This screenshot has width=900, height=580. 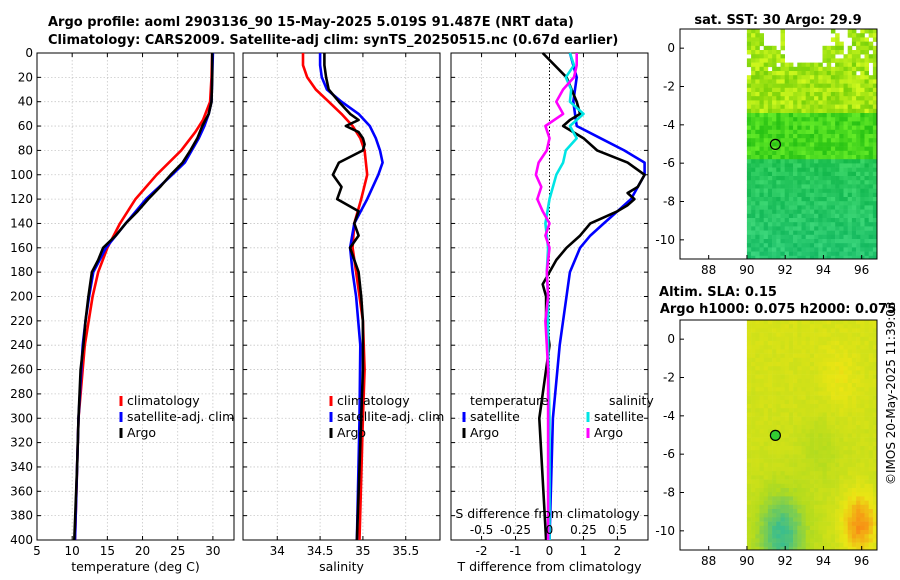 What do you see at coordinates (516, 551) in the screenshot?
I see `x-tick-label: -1` at bounding box center [516, 551].